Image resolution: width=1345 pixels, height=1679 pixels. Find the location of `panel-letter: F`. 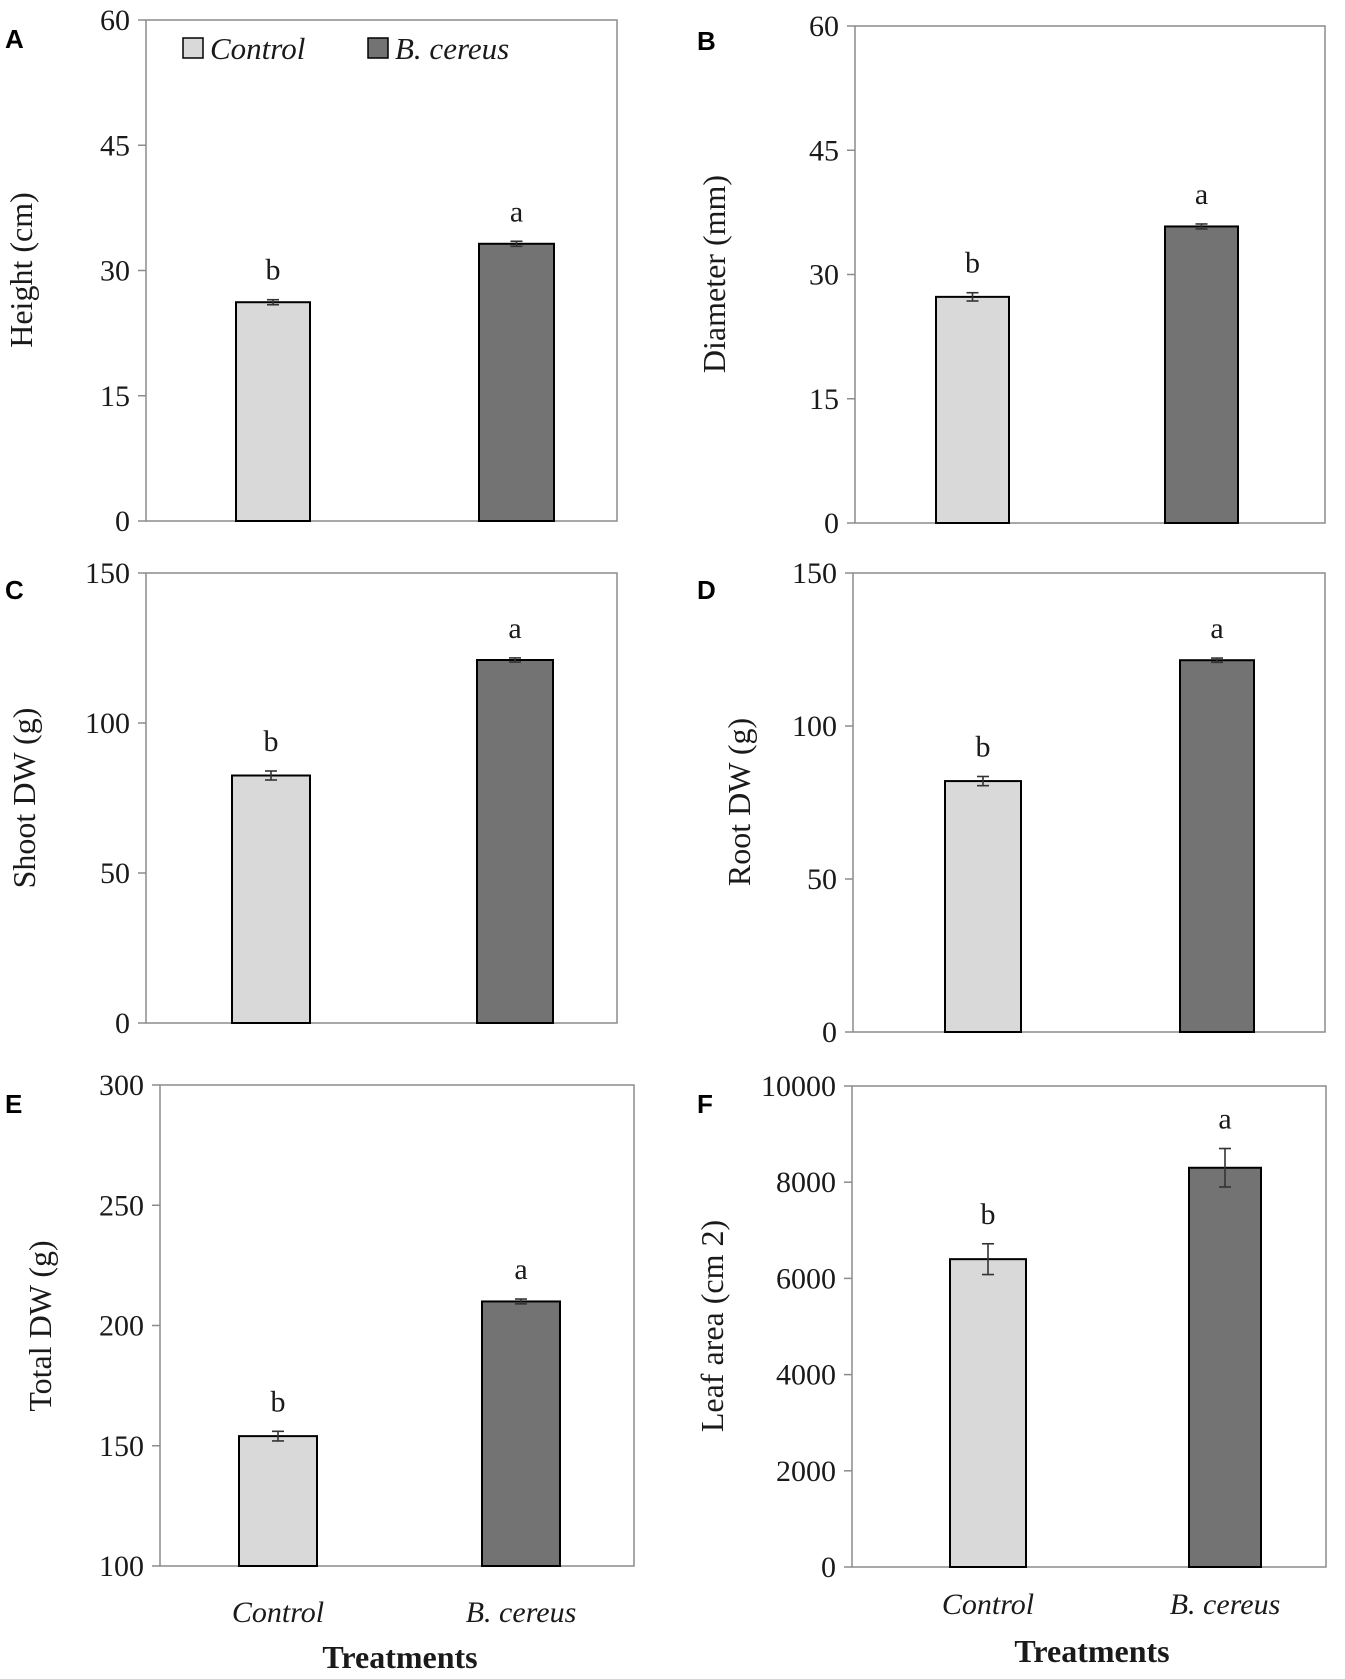

panel-letter: F is located at coordinates (705, 1104).